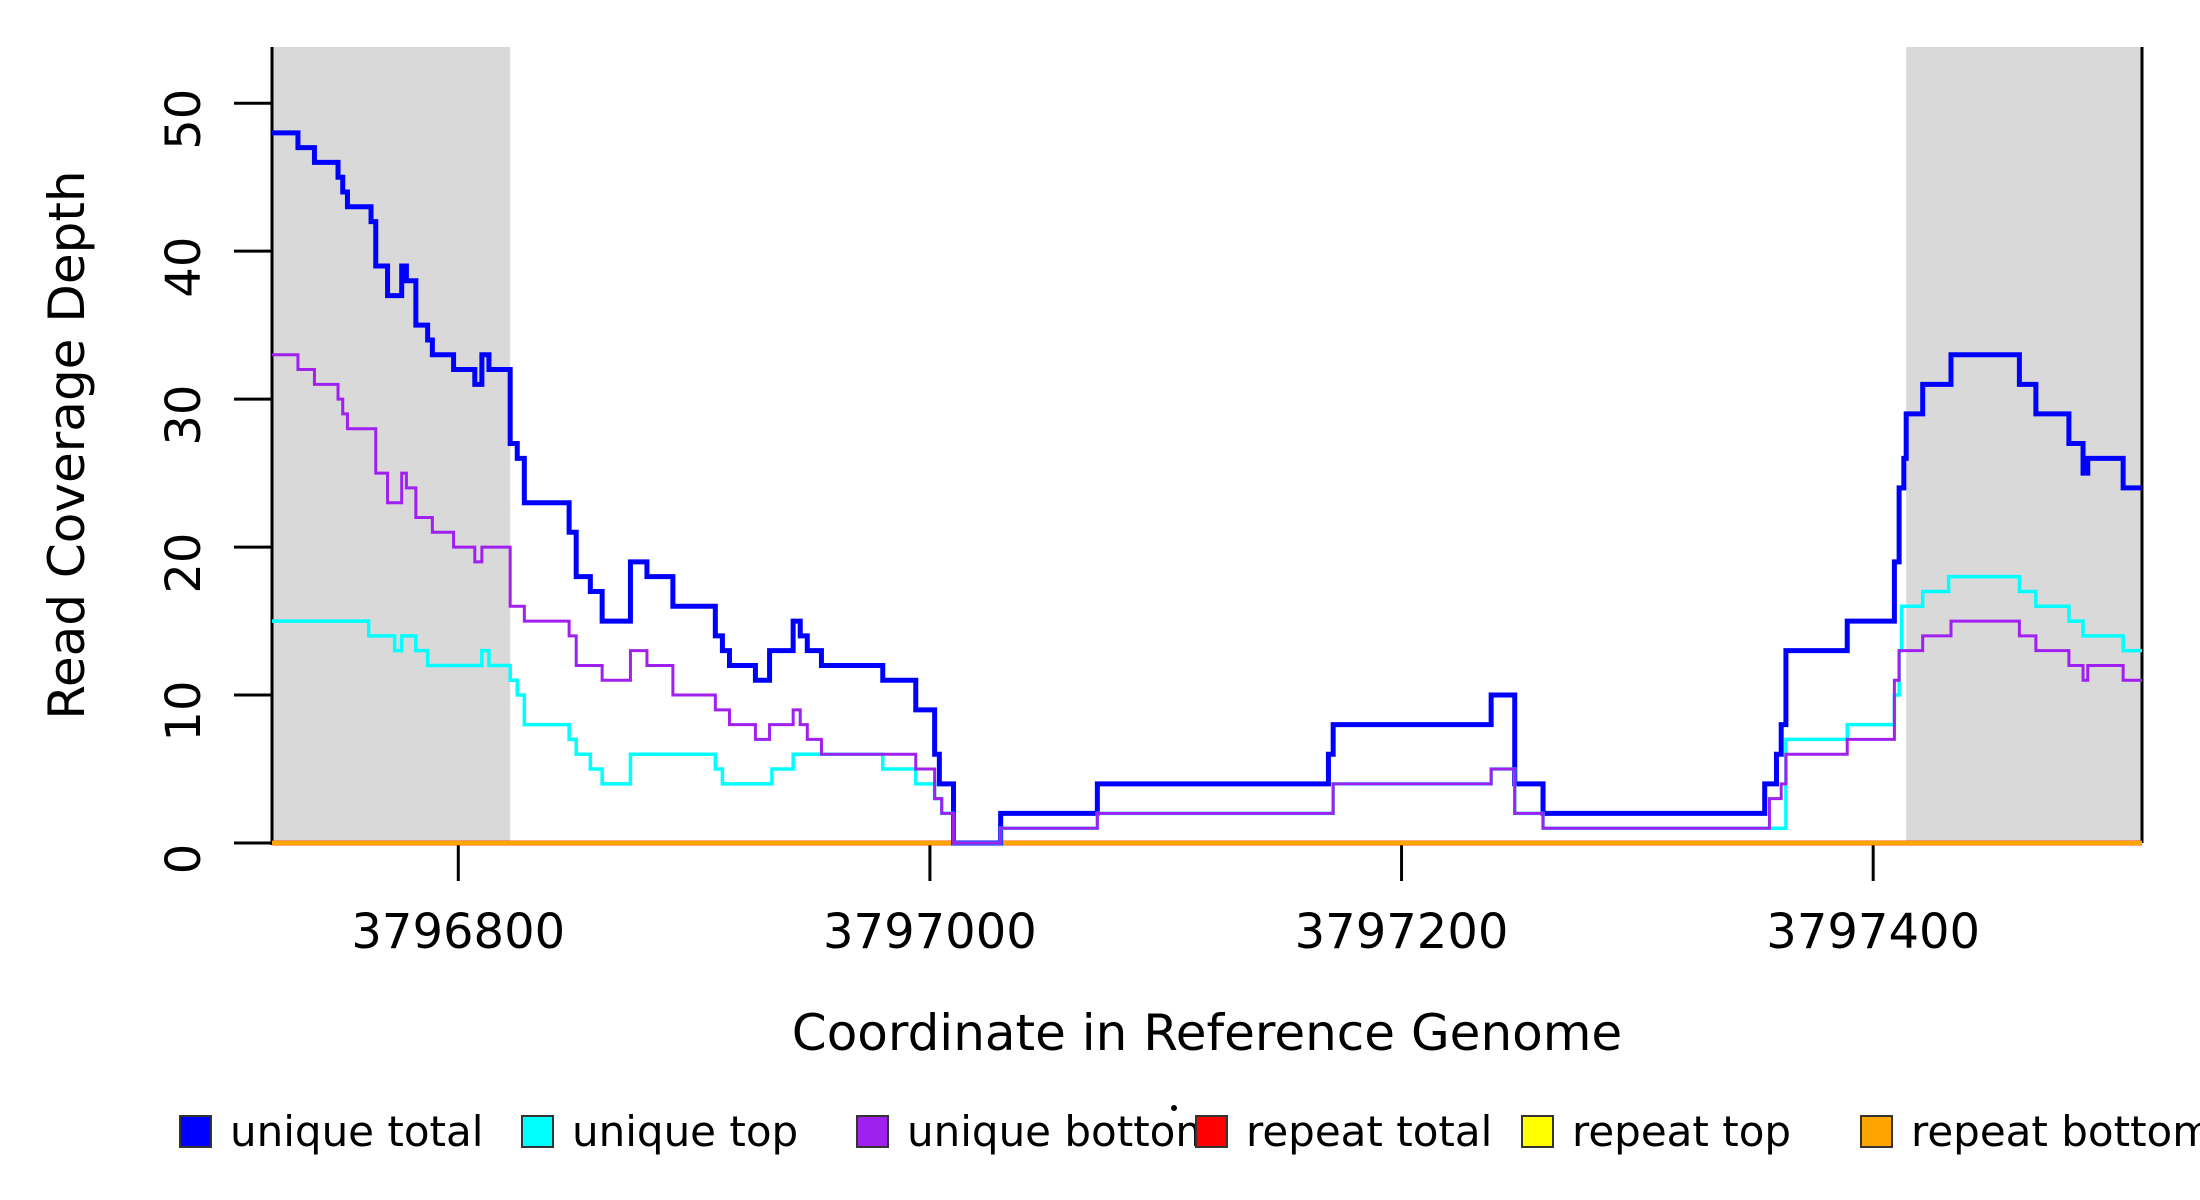  Describe the element at coordinates (1537, 1131) in the screenshot. I see `legend-swatch-repeat-top` at that location.